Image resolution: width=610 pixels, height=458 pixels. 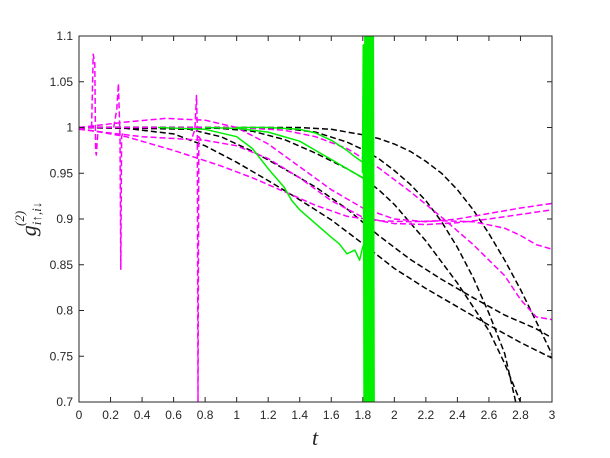 I want to click on x-tick-label: 2, so click(x=394, y=415).